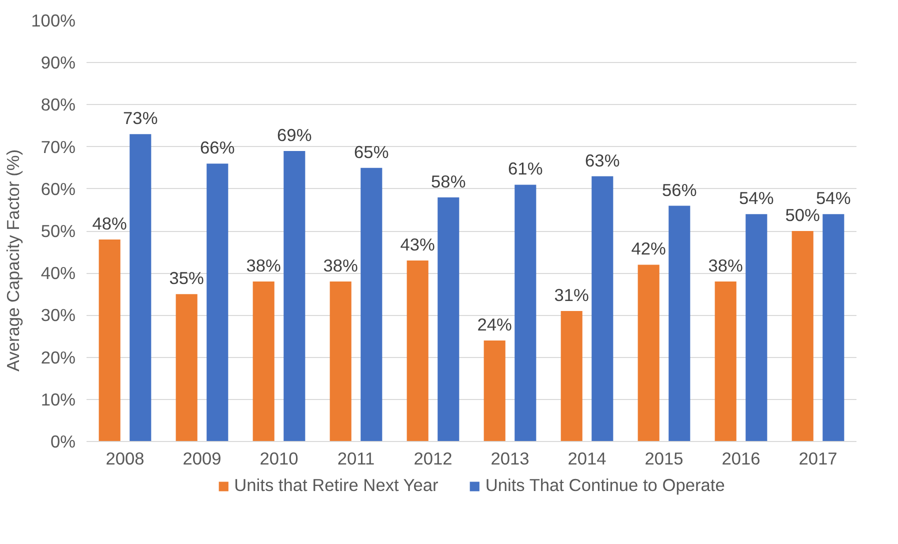 The height and width of the screenshot is (544, 898). I want to click on data-label: 54%, so click(756, 198).